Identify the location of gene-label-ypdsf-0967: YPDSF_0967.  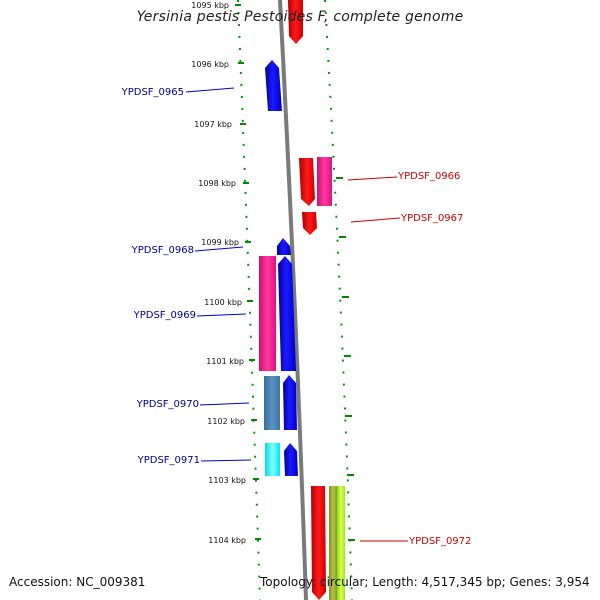
(431, 218).